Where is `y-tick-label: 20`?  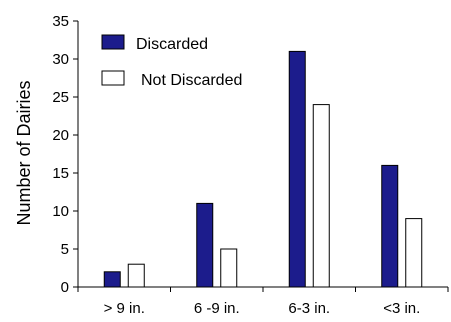
y-tick-label: 20 is located at coordinates (60, 135).